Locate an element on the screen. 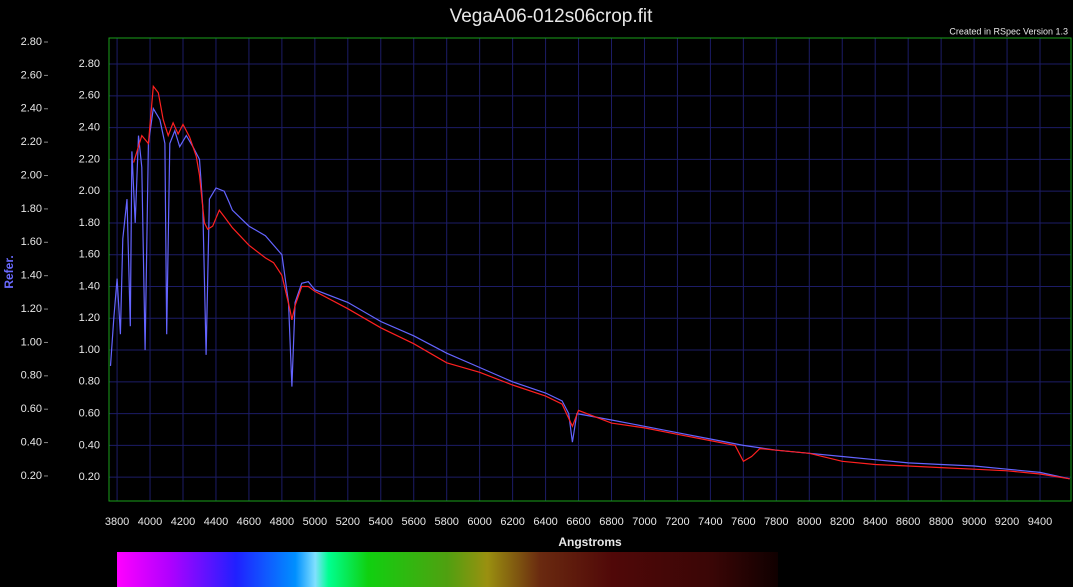  y-tick-label: 0.20 is located at coordinates (89, 477).